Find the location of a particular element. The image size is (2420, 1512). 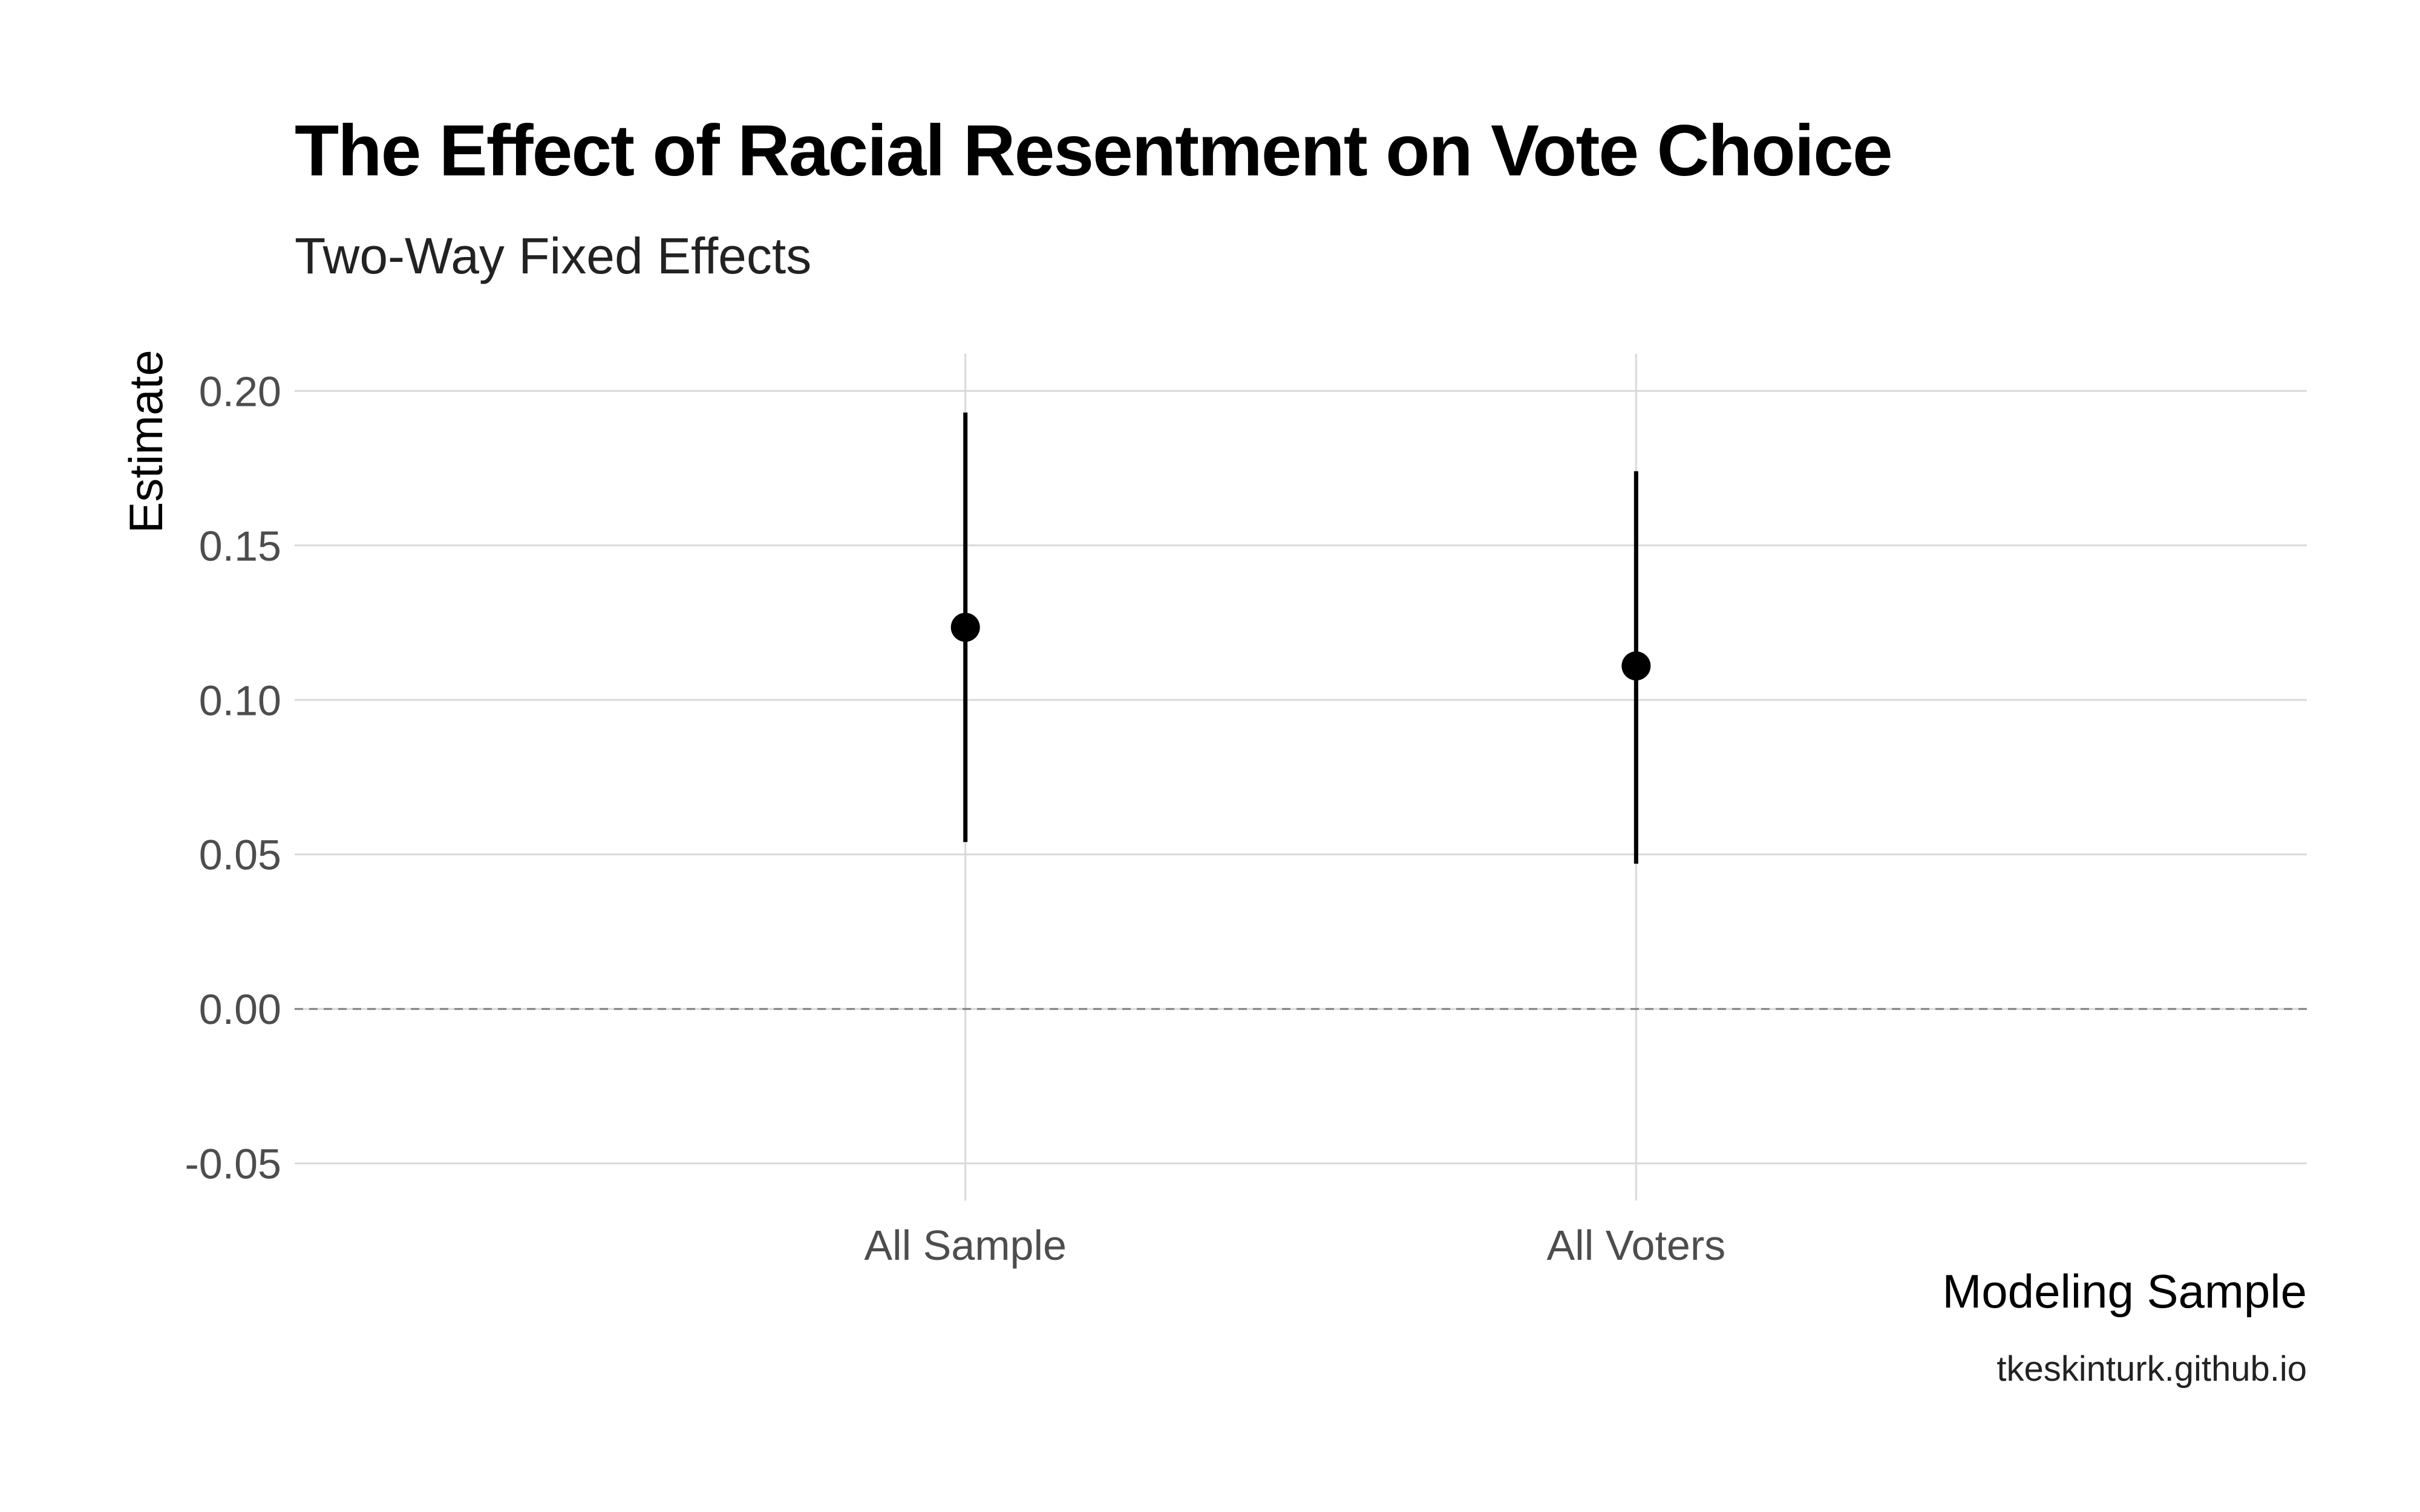

y-tick-label: 0.10 is located at coordinates (240, 700).